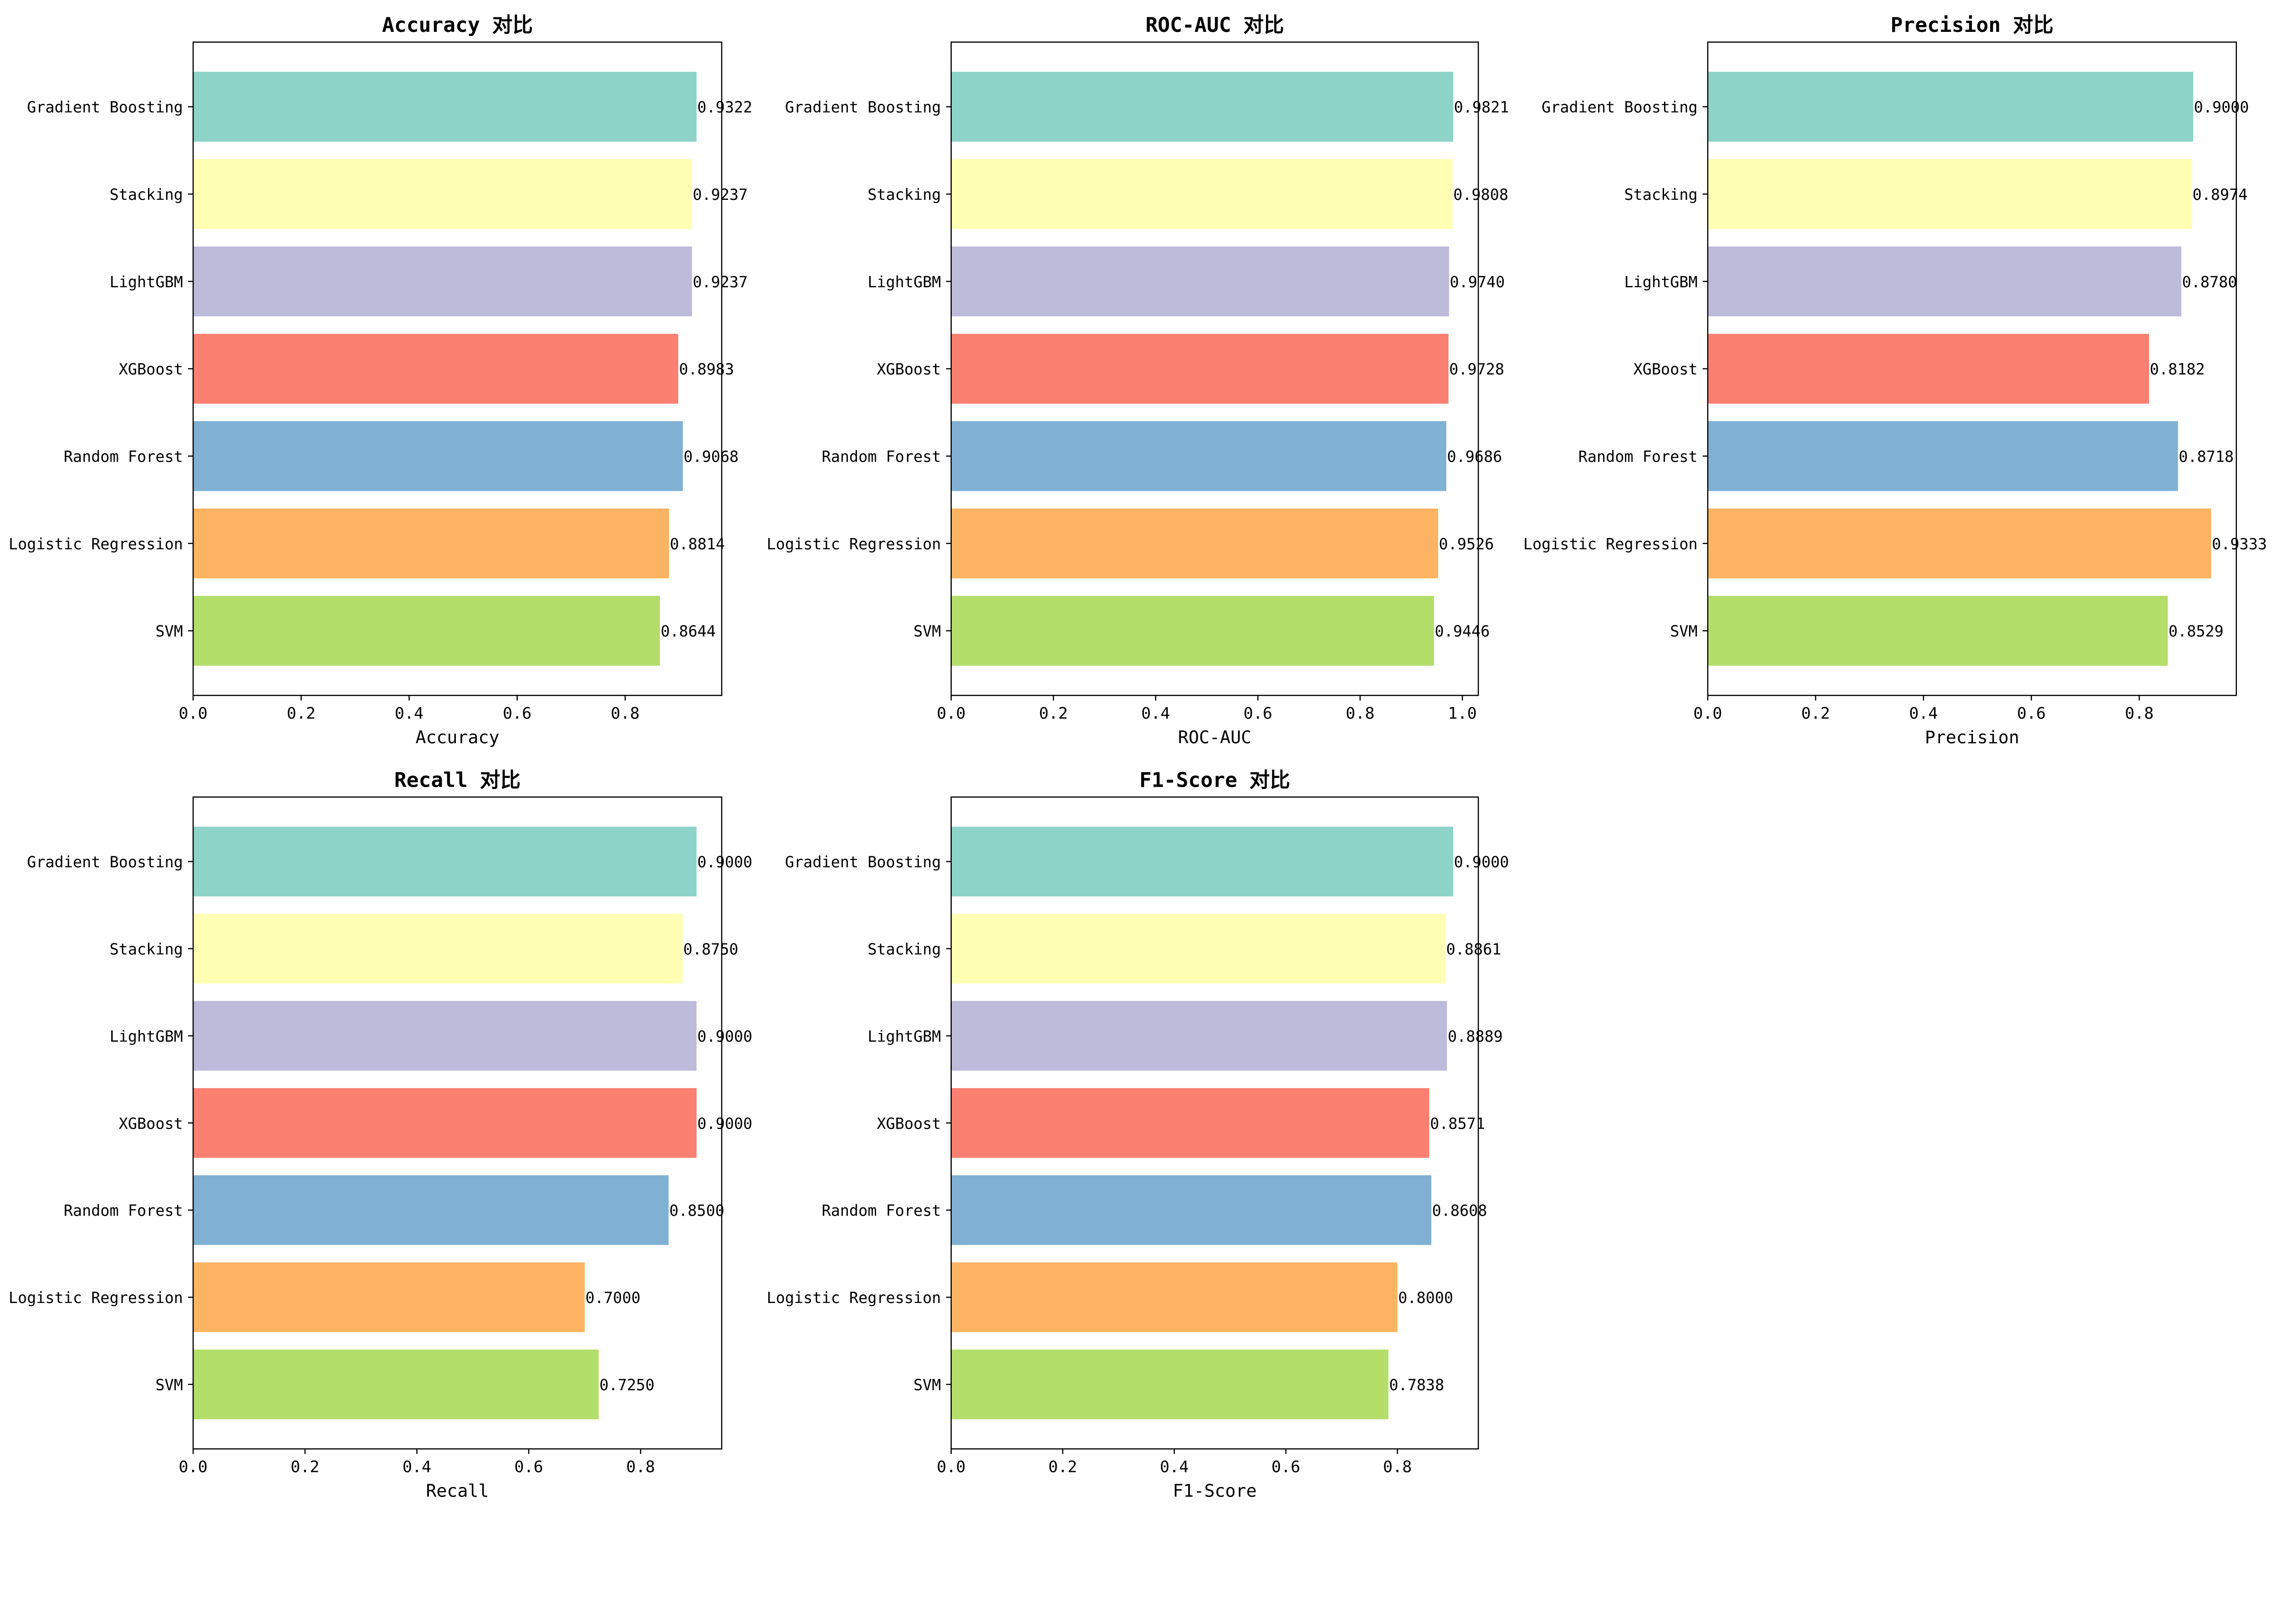 The width and height of the screenshot is (2277, 1624). Describe the element at coordinates (1477, 369) in the screenshot. I see `value-label: 0.9728` at that location.